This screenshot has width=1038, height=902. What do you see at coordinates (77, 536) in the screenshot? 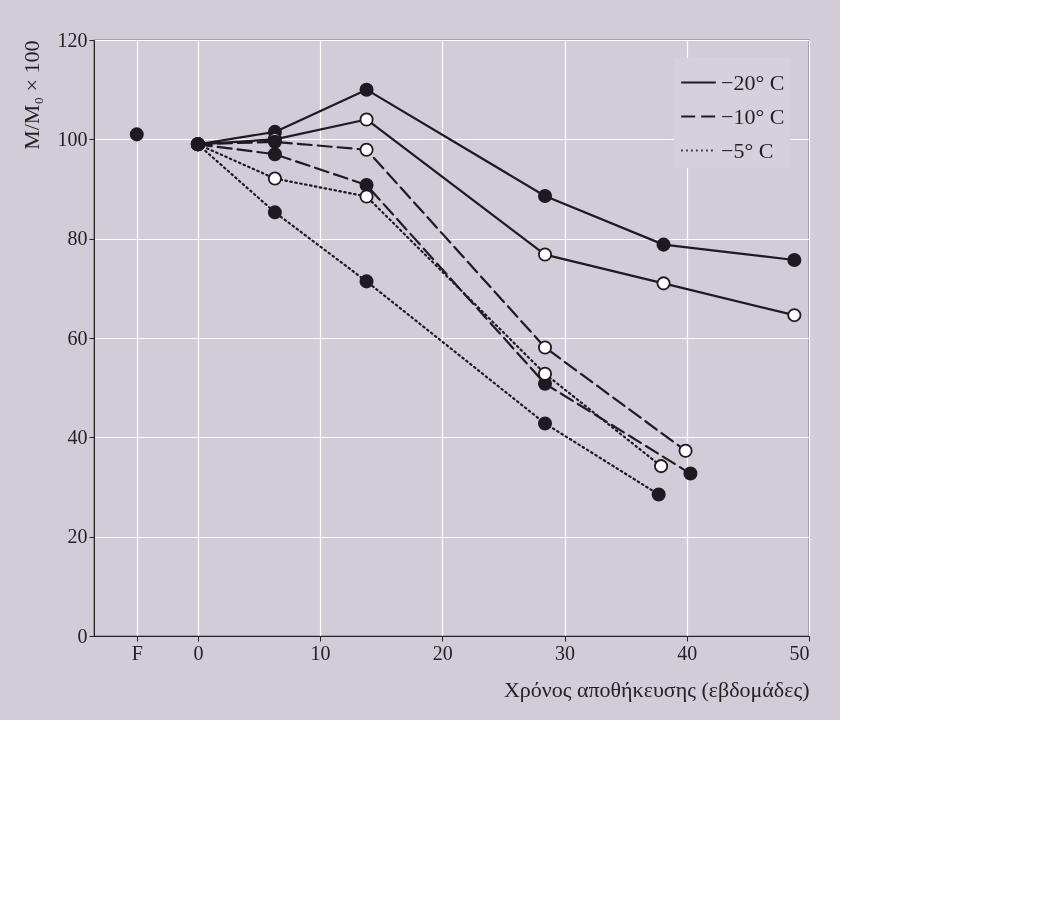
I see `y-tick-label: 20` at bounding box center [77, 536].